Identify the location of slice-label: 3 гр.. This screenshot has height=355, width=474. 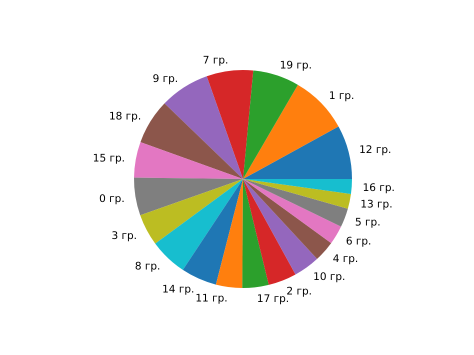
(124, 236).